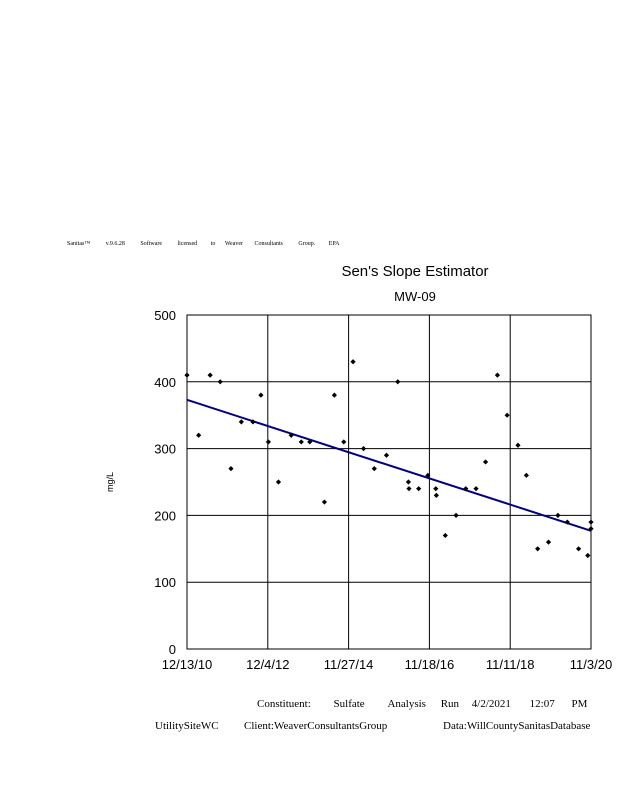 The image size is (618, 800). Describe the element at coordinates (450, 704) in the screenshot. I see `footer-run-label: Run` at that location.